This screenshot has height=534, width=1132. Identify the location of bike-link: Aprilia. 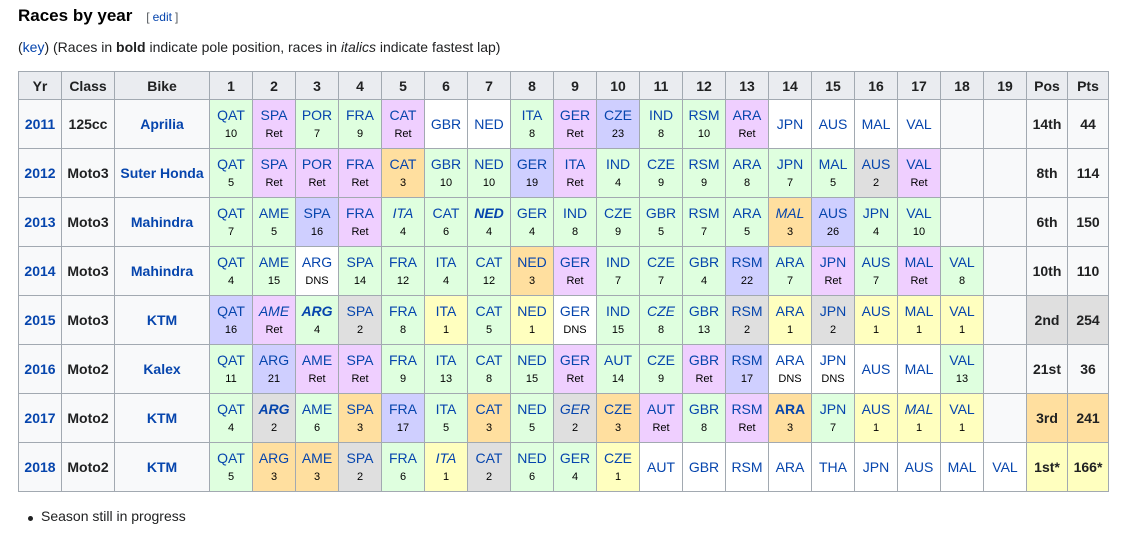
(162, 123).